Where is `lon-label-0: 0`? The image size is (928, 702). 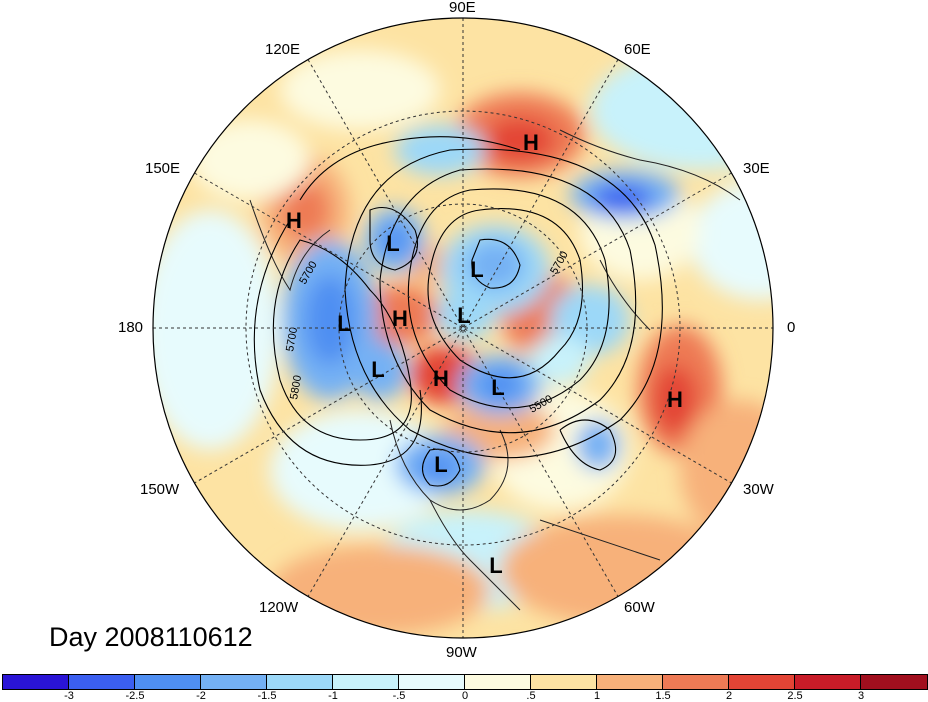 lon-label-0: 0 is located at coordinates (791, 327).